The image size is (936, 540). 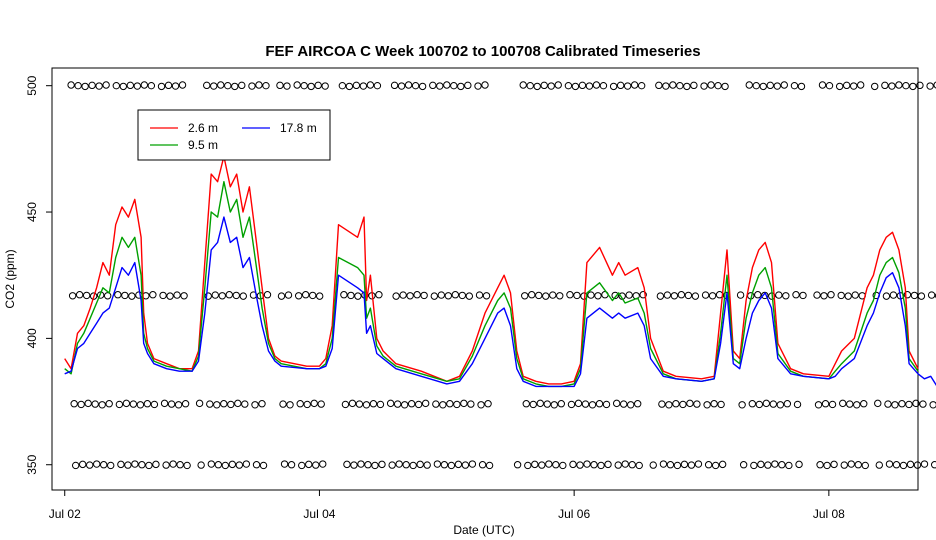 I want to click on legend: 2.6 m 9.5 m 17.8 m, so click(x=234, y=135).